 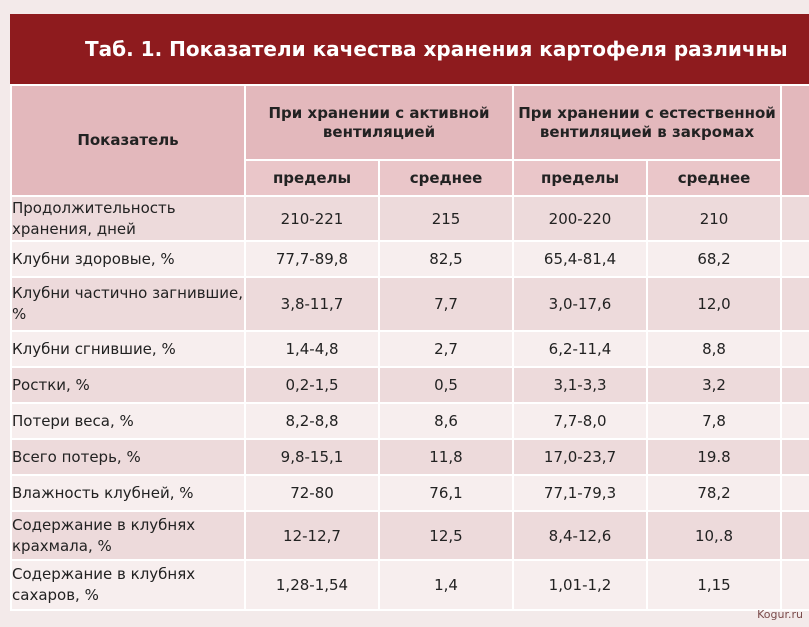 What do you see at coordinates (714, 178) in the screenshot?
I see `header-natural-average: среднее` at bounding box center [714, 178].